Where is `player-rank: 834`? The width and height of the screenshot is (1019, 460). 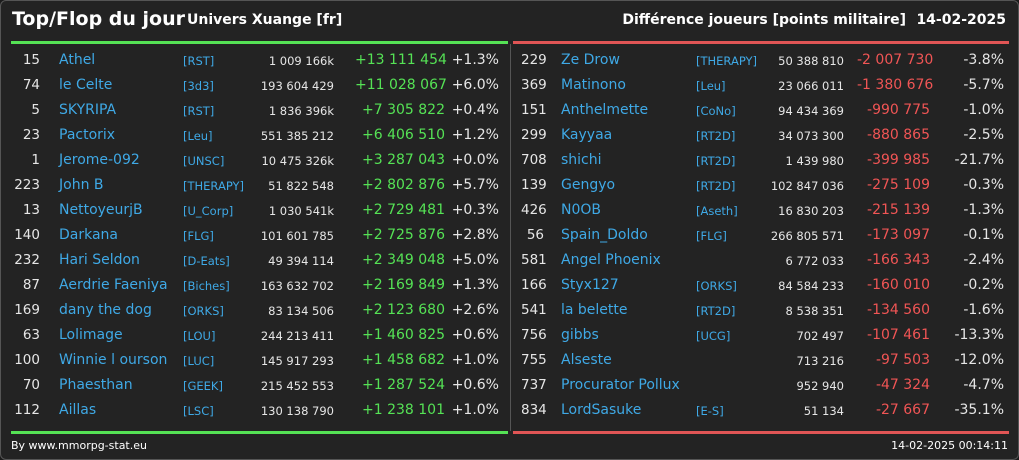
player-rank: 834 is located at coordinates (534, 410).